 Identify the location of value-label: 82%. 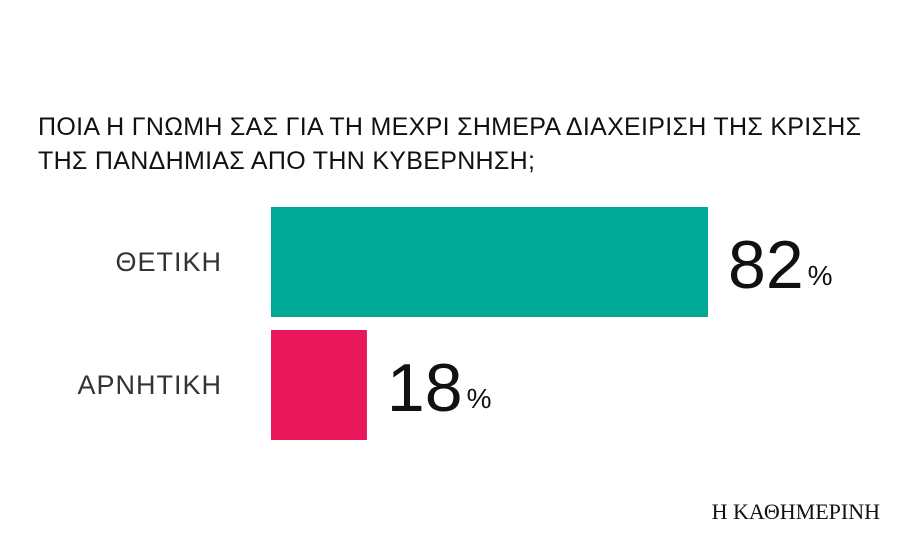
(780, 265).